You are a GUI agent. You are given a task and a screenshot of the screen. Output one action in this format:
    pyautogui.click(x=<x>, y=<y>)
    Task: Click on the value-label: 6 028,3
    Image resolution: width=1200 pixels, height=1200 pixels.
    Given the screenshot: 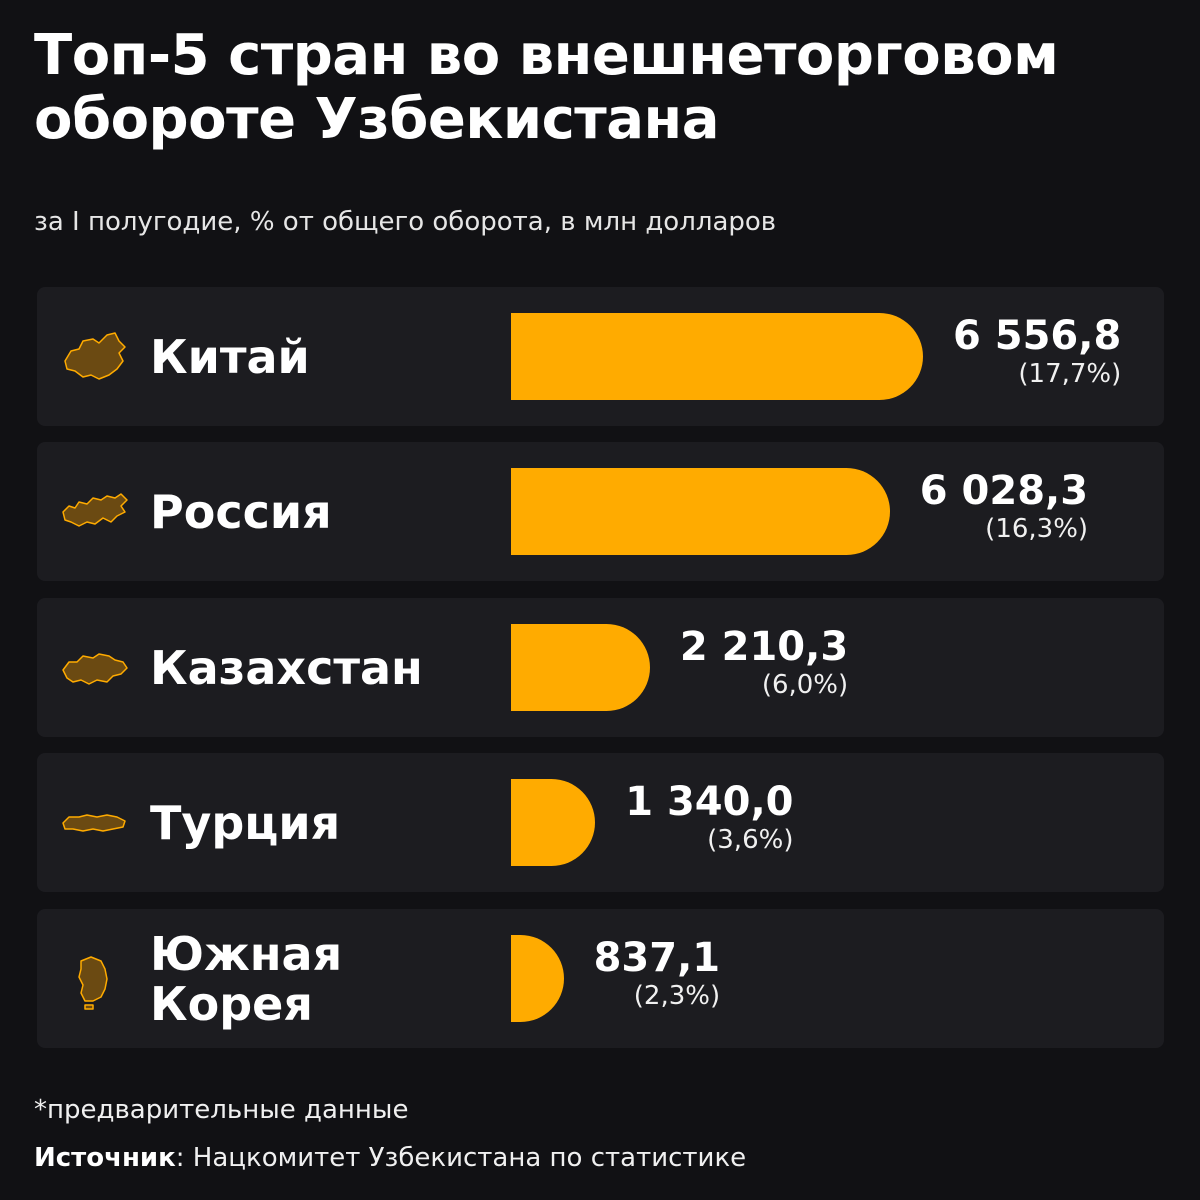 What is the action you would take?
    pyautogui.click(x=1004, y=491)
    